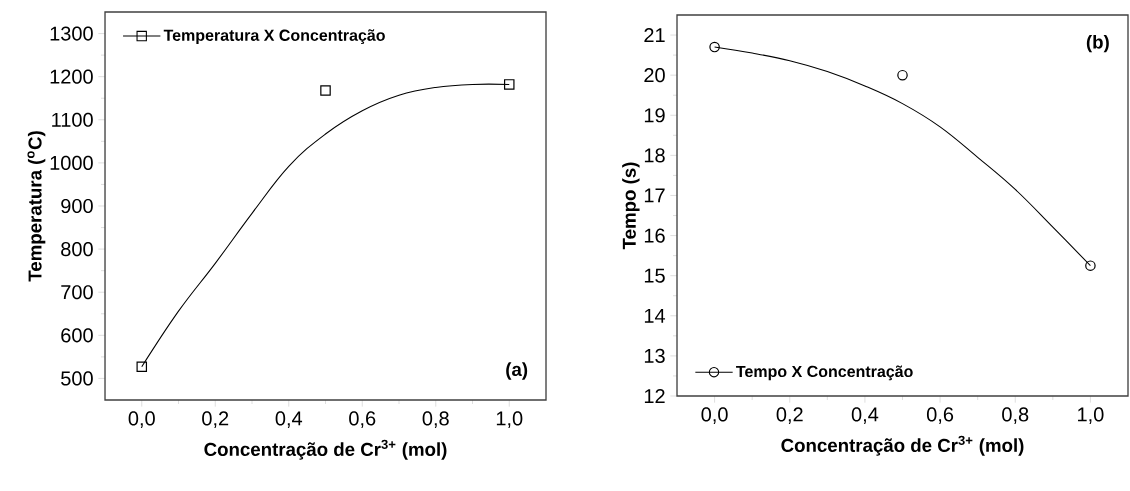 The width and height of the screenshot is (1130, 491). Describe the element at coordinates (654, 75) in the screenshot. I see `y-tick-label: 20` at that location.